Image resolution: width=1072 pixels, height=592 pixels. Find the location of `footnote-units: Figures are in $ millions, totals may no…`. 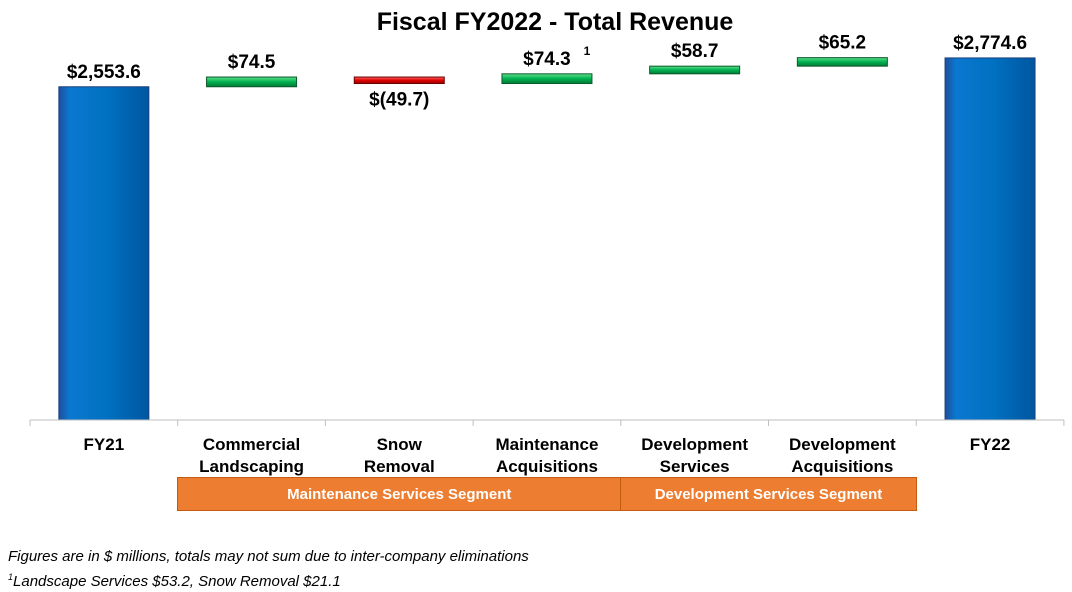

footnote-units: Figures are in $ millions, totals may no… is located at coordinates (268, 556).